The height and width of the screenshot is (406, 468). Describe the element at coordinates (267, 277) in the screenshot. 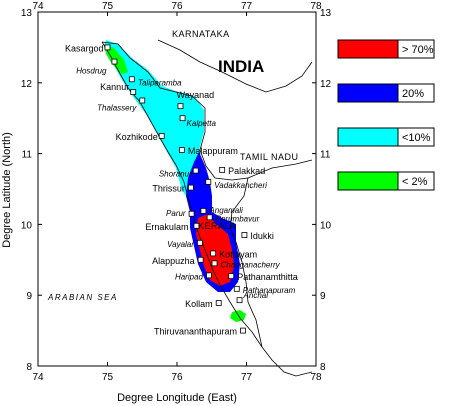

I see `place-label: Pathanamthitta` at that location.